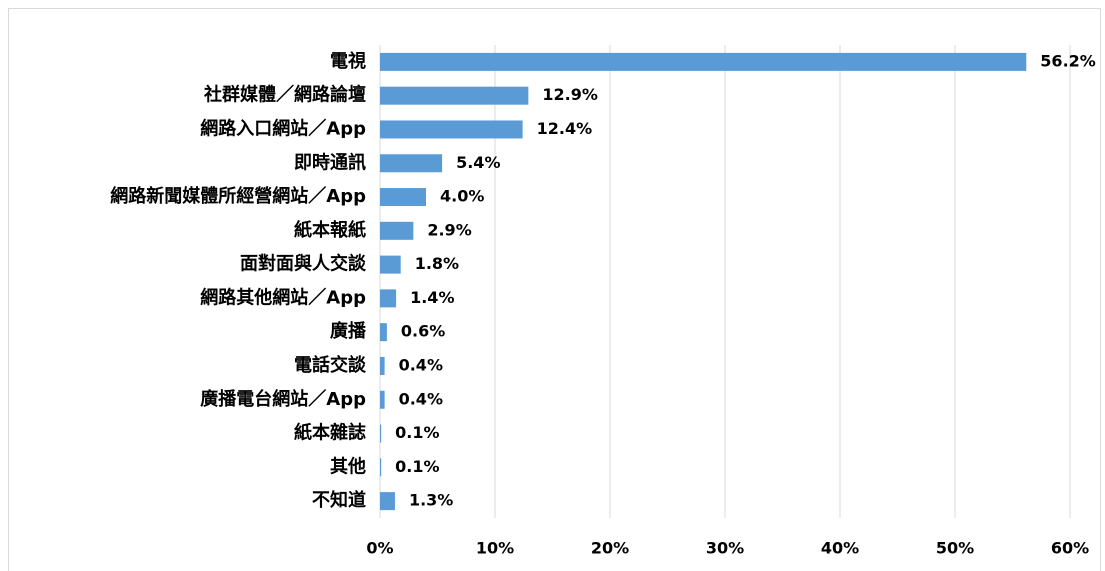 This screenshot has height=571, width=1105. Describe the element at coordinates (478, 162) in the screenshot. I see `data-label: 5.4%` at that location.